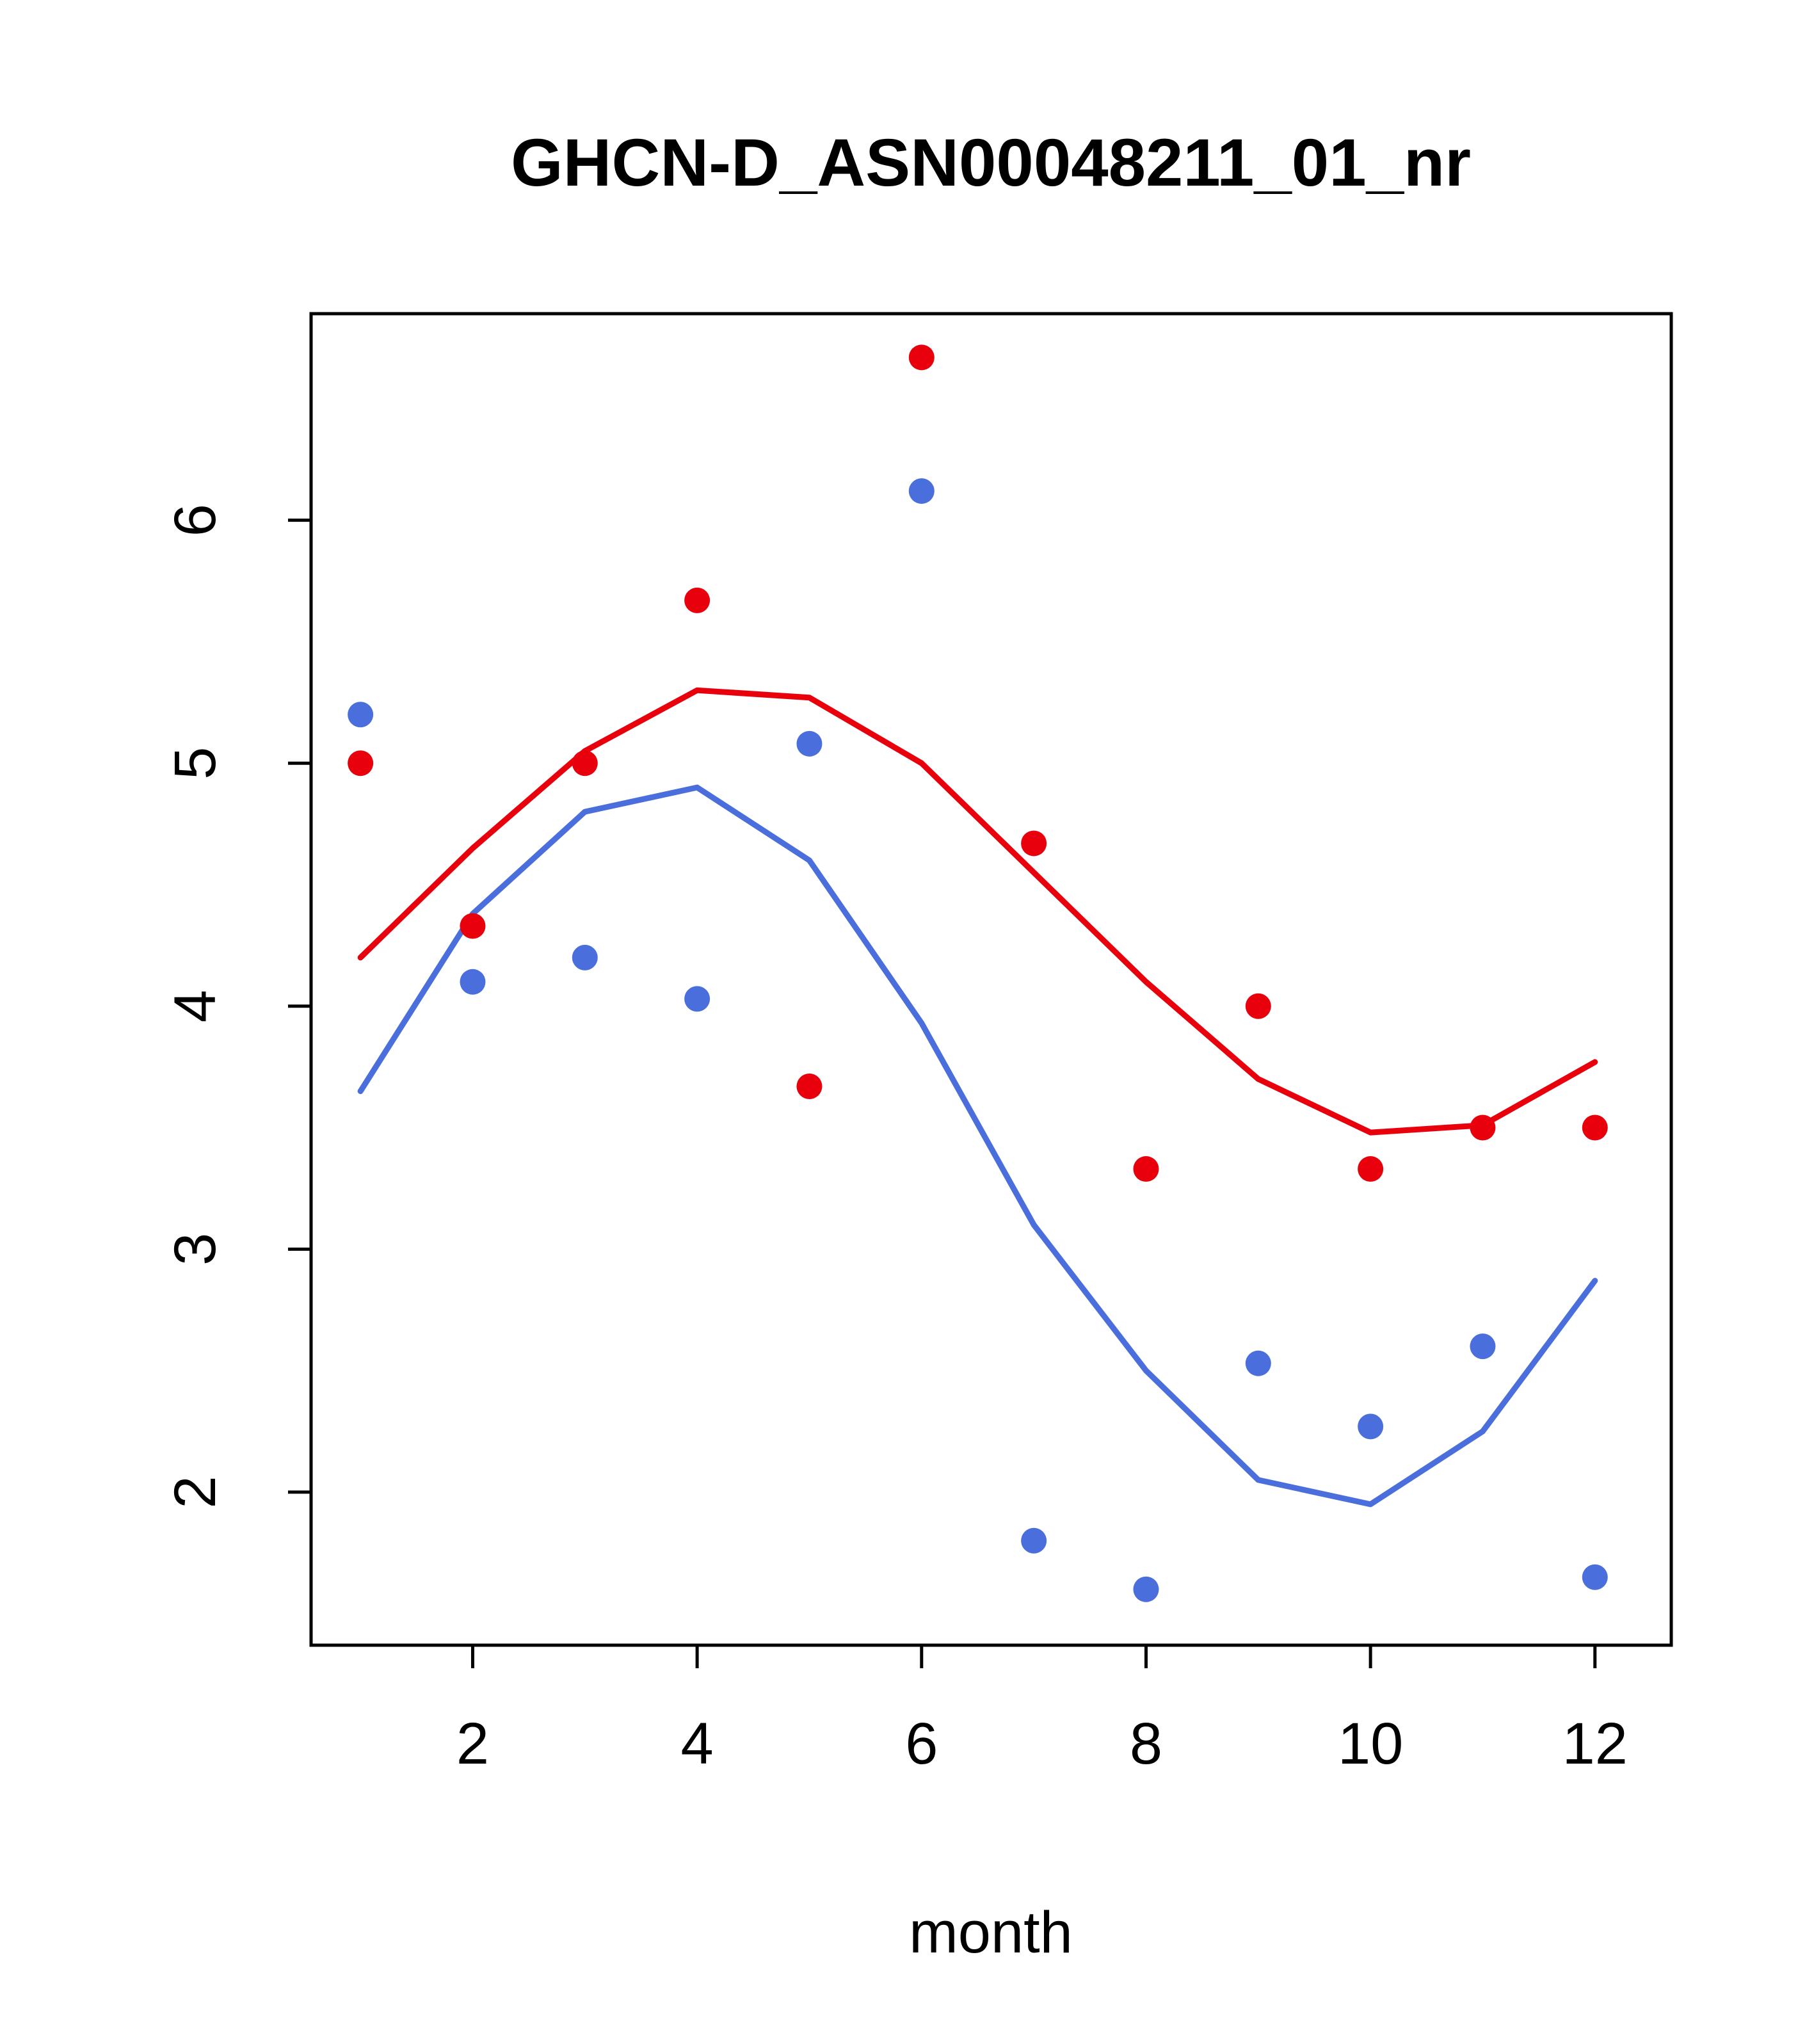 This screenshot has height=2044, width=1814. Describe the element at coordinates (1146, 1743) in the screenshot. I see `x-tick-label: 8` at that location.